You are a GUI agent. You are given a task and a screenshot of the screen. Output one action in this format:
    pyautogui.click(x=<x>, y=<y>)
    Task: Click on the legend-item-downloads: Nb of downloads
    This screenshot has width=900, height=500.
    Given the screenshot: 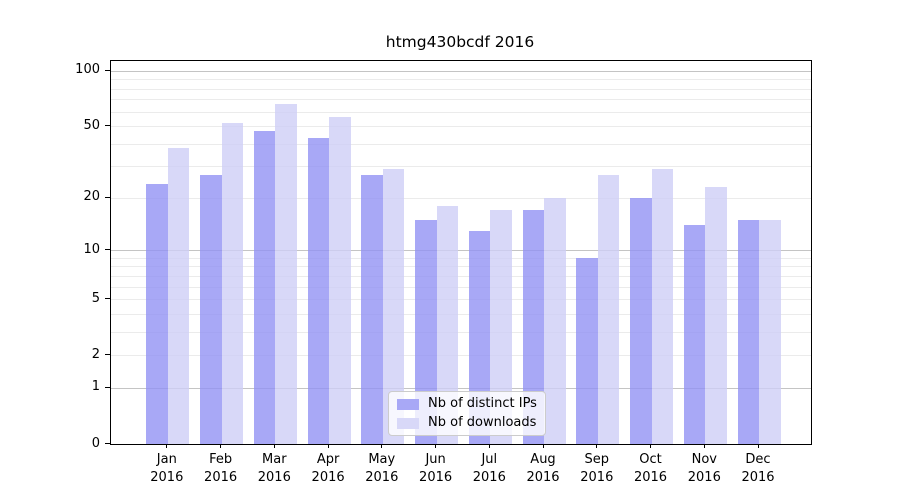 What is the action you would take?
    pyautogui.click(x=471, y=423)
    